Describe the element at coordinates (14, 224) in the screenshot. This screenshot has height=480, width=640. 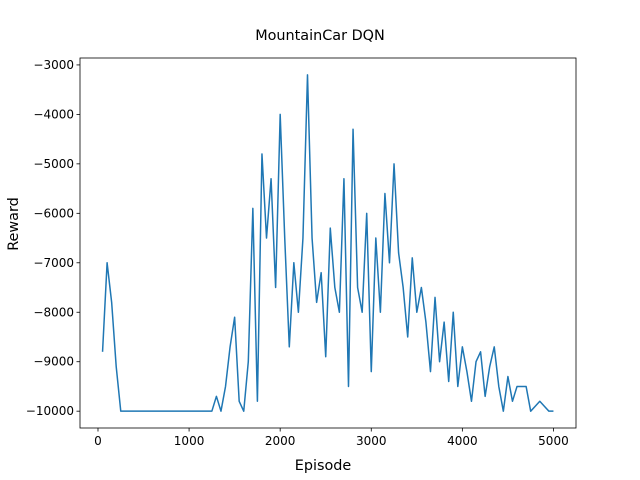
I see `y-axis-label: Reward` at that location.